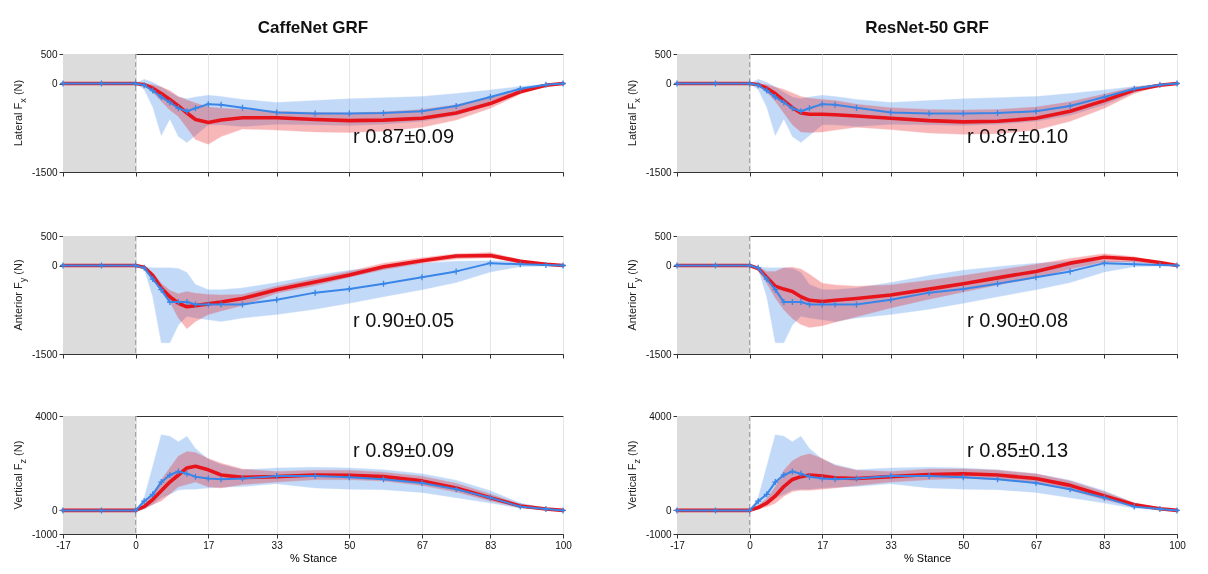  What do you see at coordinates (927, 27) in the screenshot?
I see `chart-title: ResNet-50 GRF` at bounding box center [927, 27].